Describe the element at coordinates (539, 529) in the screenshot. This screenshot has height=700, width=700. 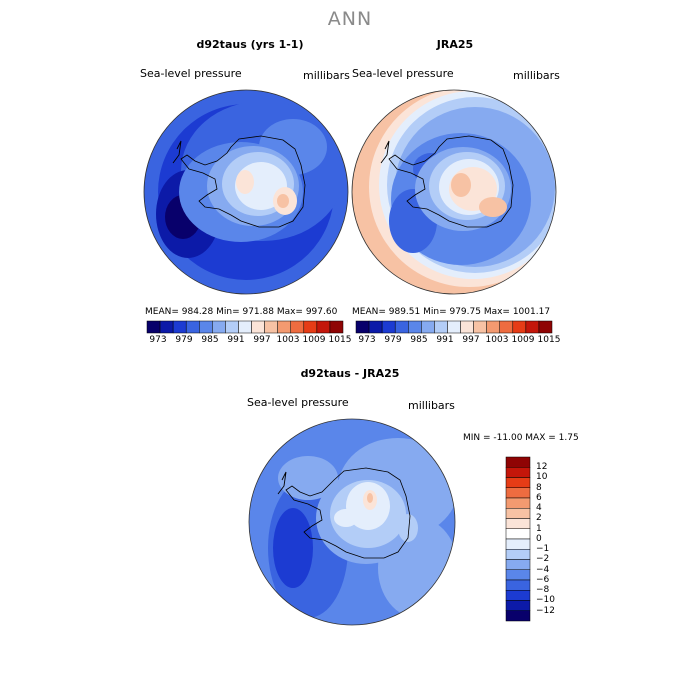
I see `colorbar-tick: 1` at that location.